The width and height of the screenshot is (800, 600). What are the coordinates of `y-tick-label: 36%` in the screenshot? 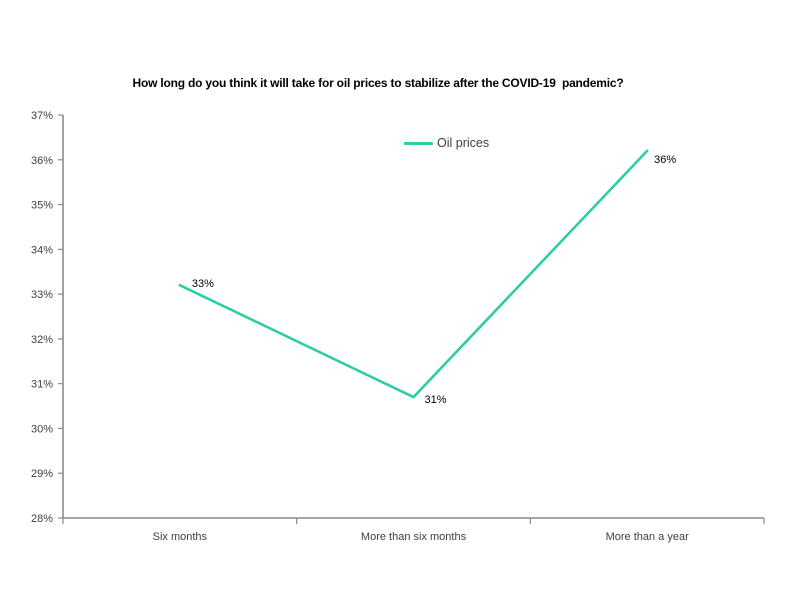 It's located at (42, 161).